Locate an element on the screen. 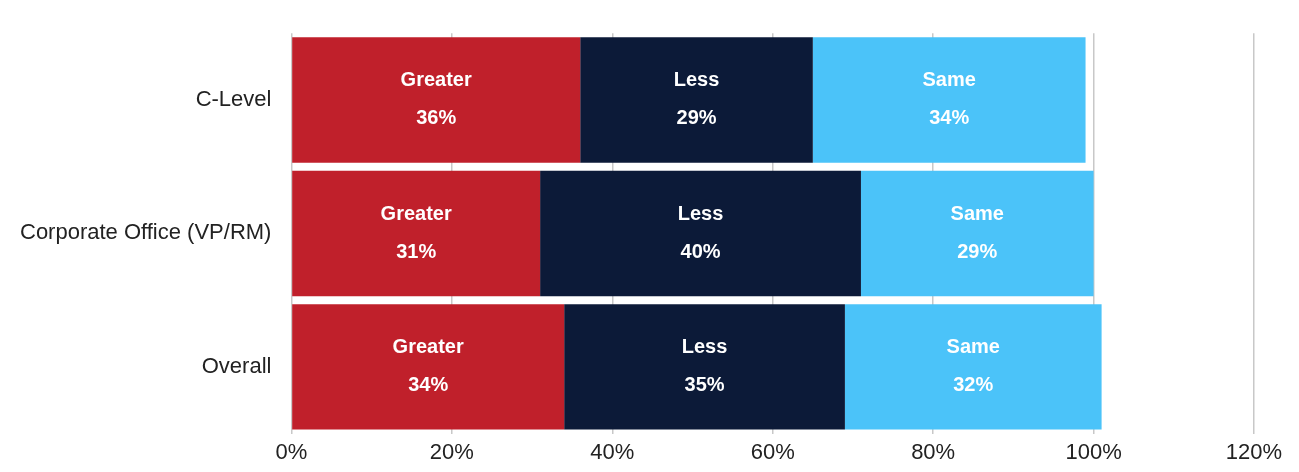  y-tick-label: Overall is located at coordinates (236, 365).